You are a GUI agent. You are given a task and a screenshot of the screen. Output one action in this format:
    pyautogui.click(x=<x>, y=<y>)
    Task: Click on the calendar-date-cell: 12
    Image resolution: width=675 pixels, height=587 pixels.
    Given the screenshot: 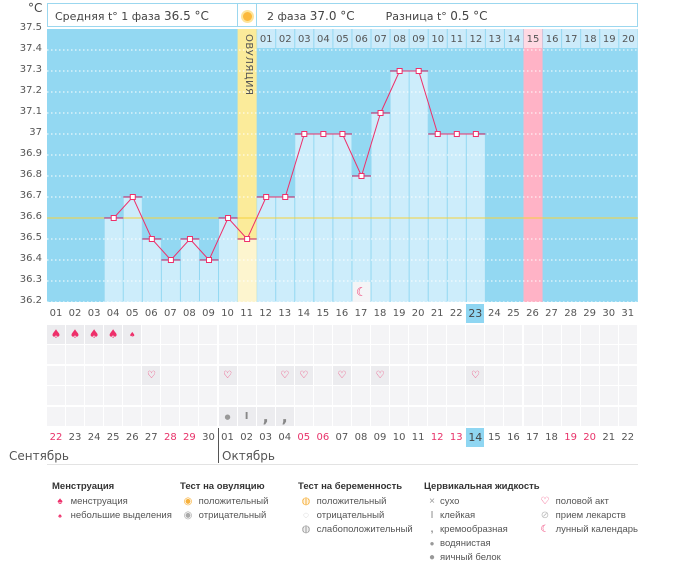 What is the action you would take?
    pyautogui.click(x=437, y=437)
    